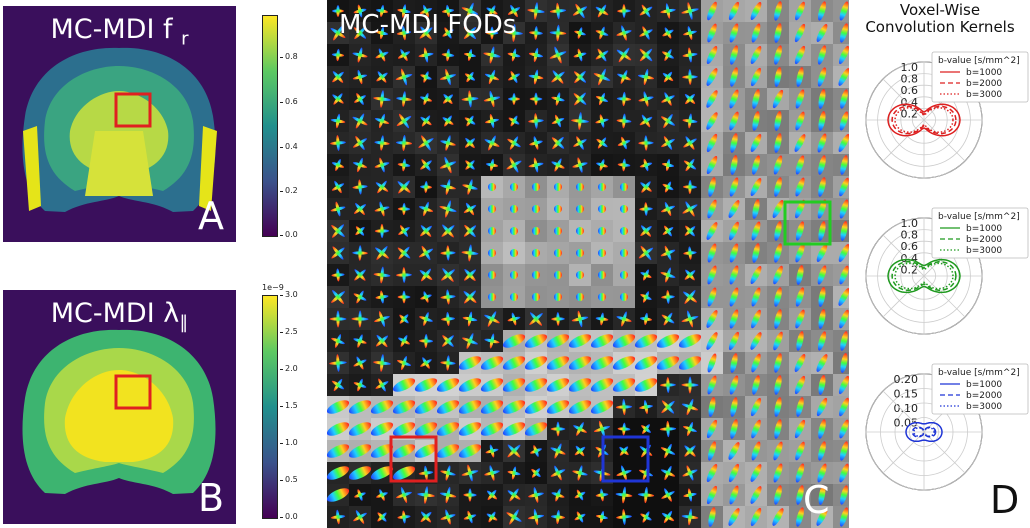  Describe the element at coordinates (979, 373) in the screenshot. I see `legend-title: b-value [s/mm^2]` at that location.